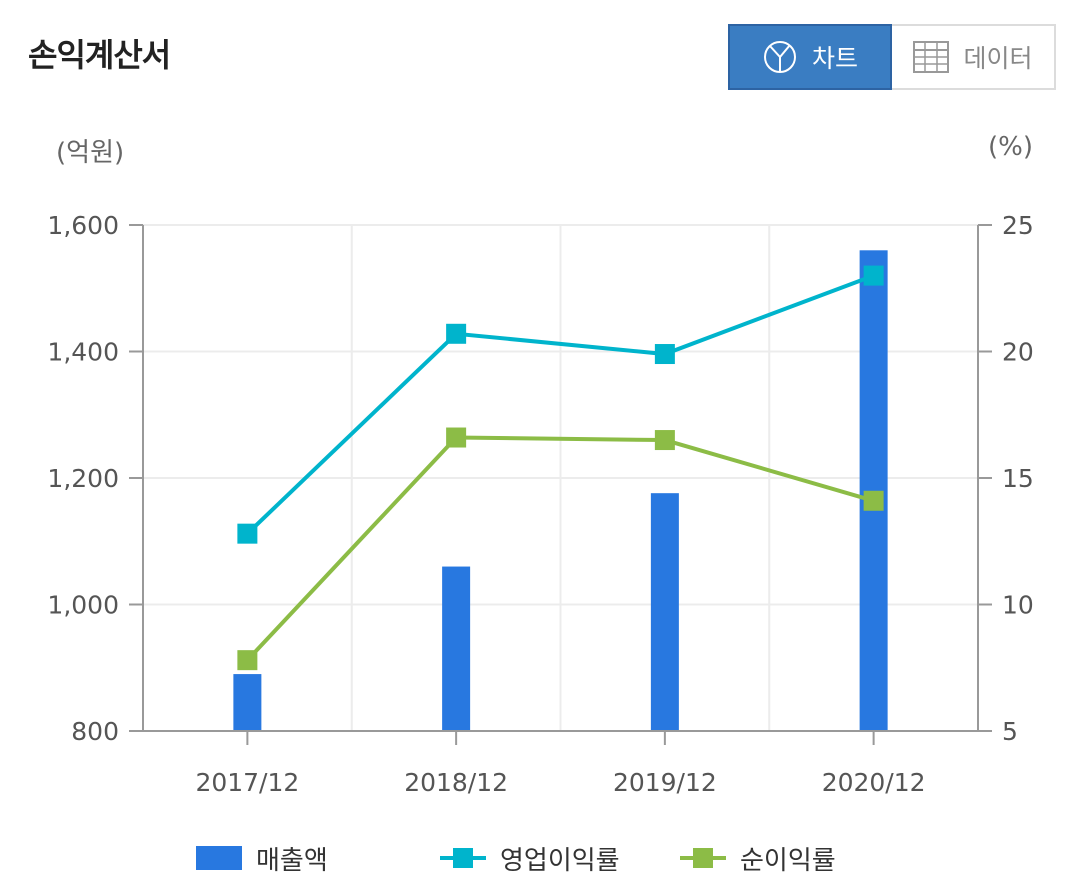 The width and height of the screenshot is (1080, 891). What do you see at coordinates (780, 57) in the screenshot?
I see `pie-chart-icon` at bounding box center [780, 57].